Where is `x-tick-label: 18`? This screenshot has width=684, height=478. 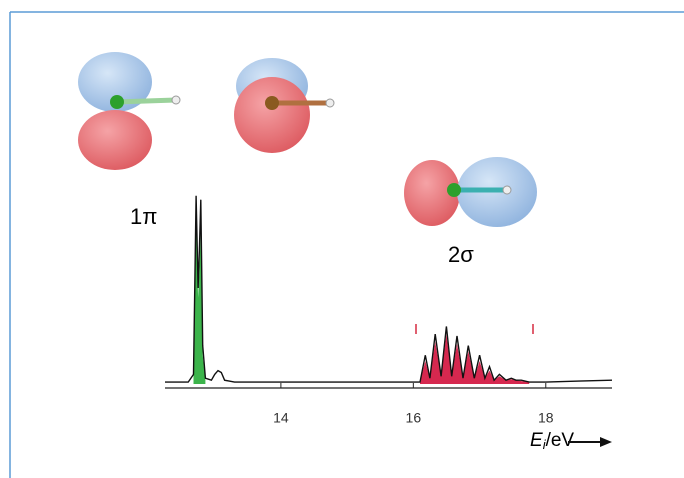
x-tick-label: 18 is located at coordinates (546, 418).